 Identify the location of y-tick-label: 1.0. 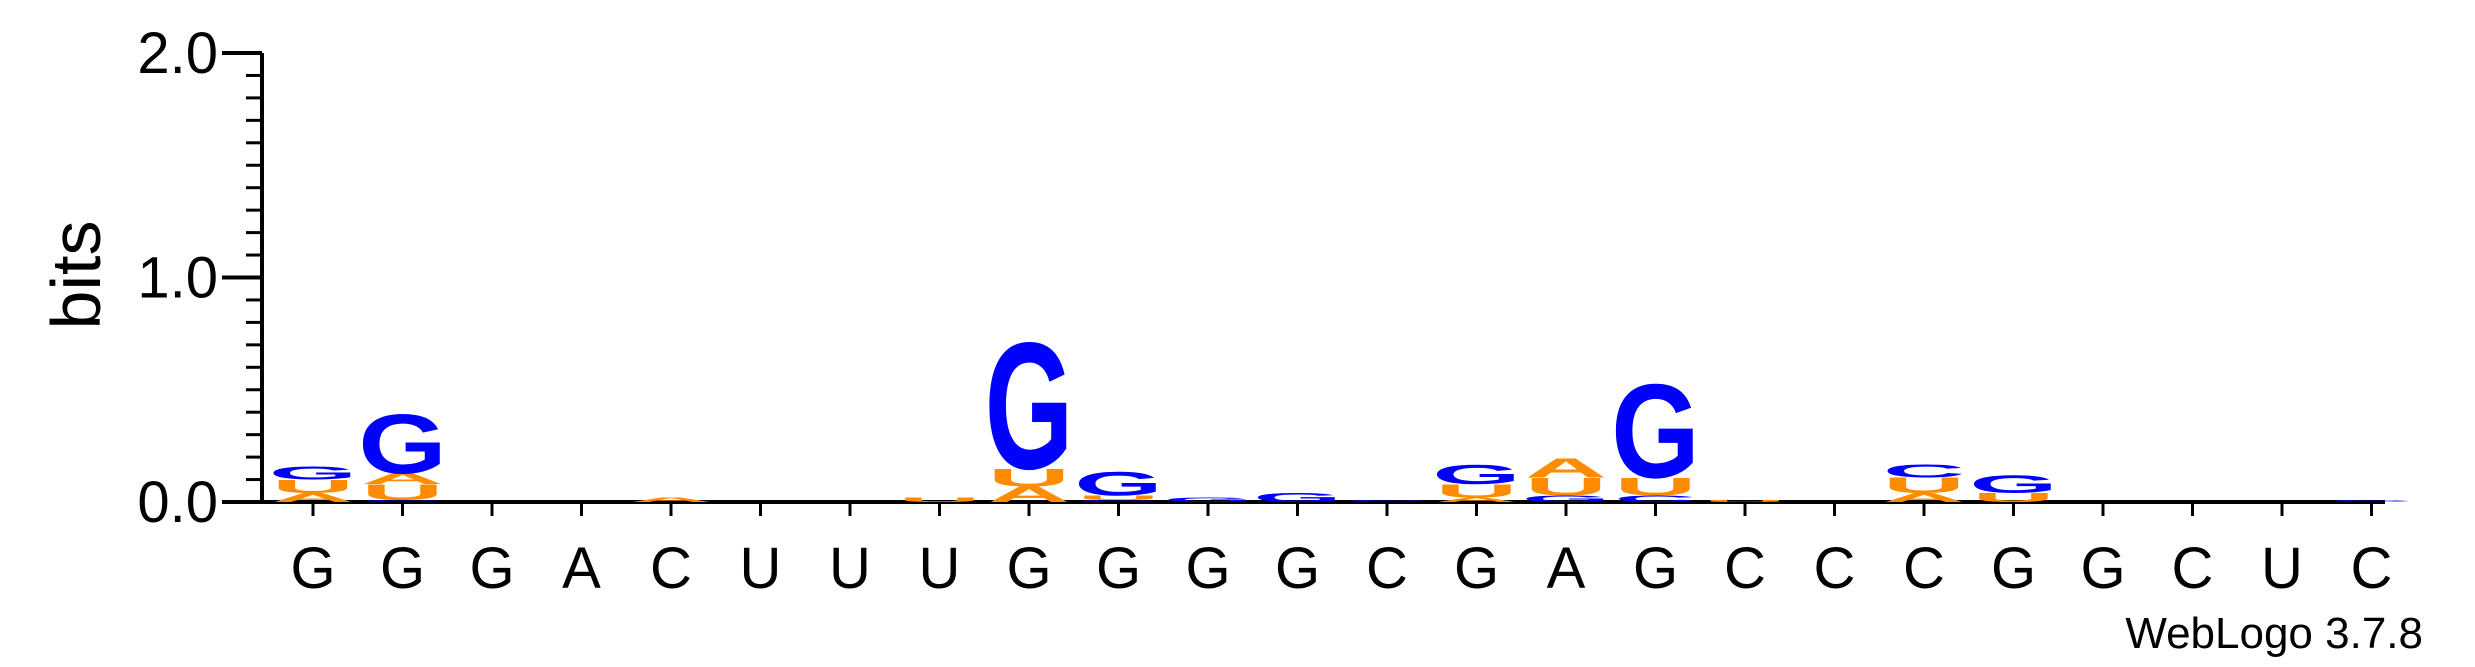
(177, 278).